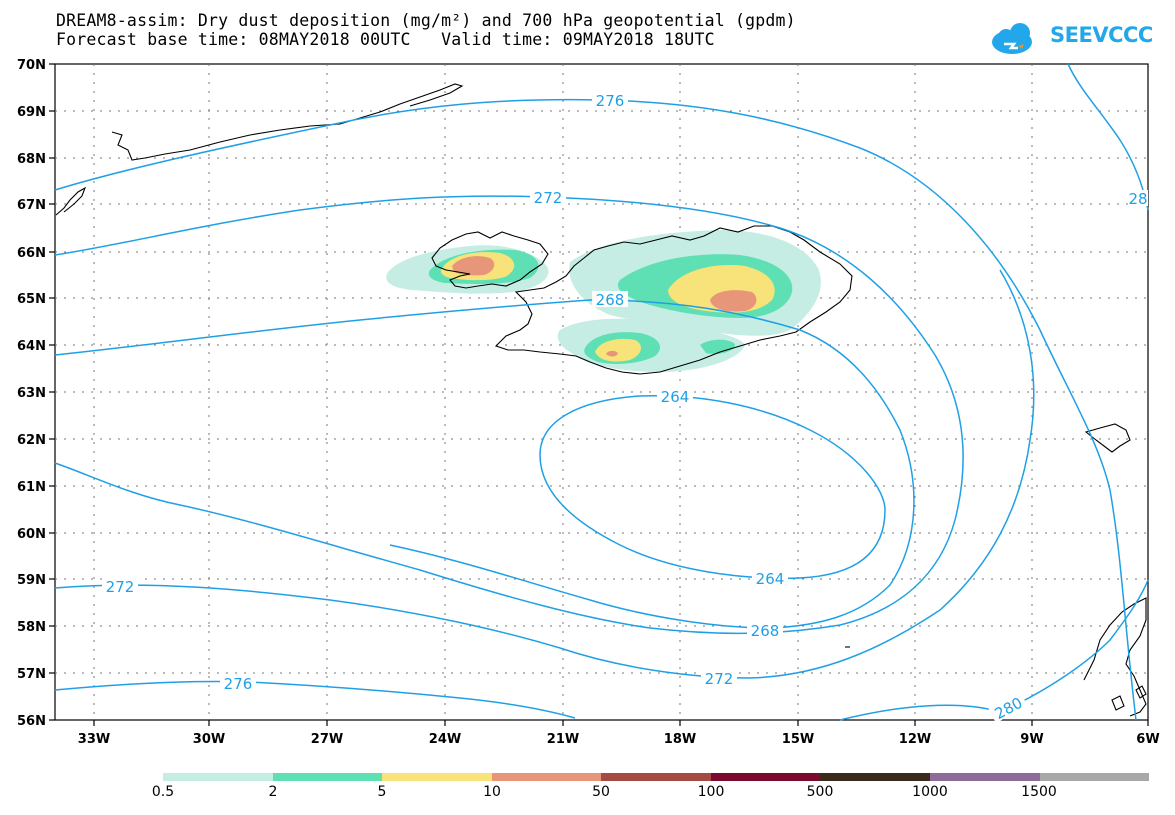  What do you see at coordinates (327, 739) in the screenshot?
I see `lon-label: 27W` at bounding box center [327, 739].